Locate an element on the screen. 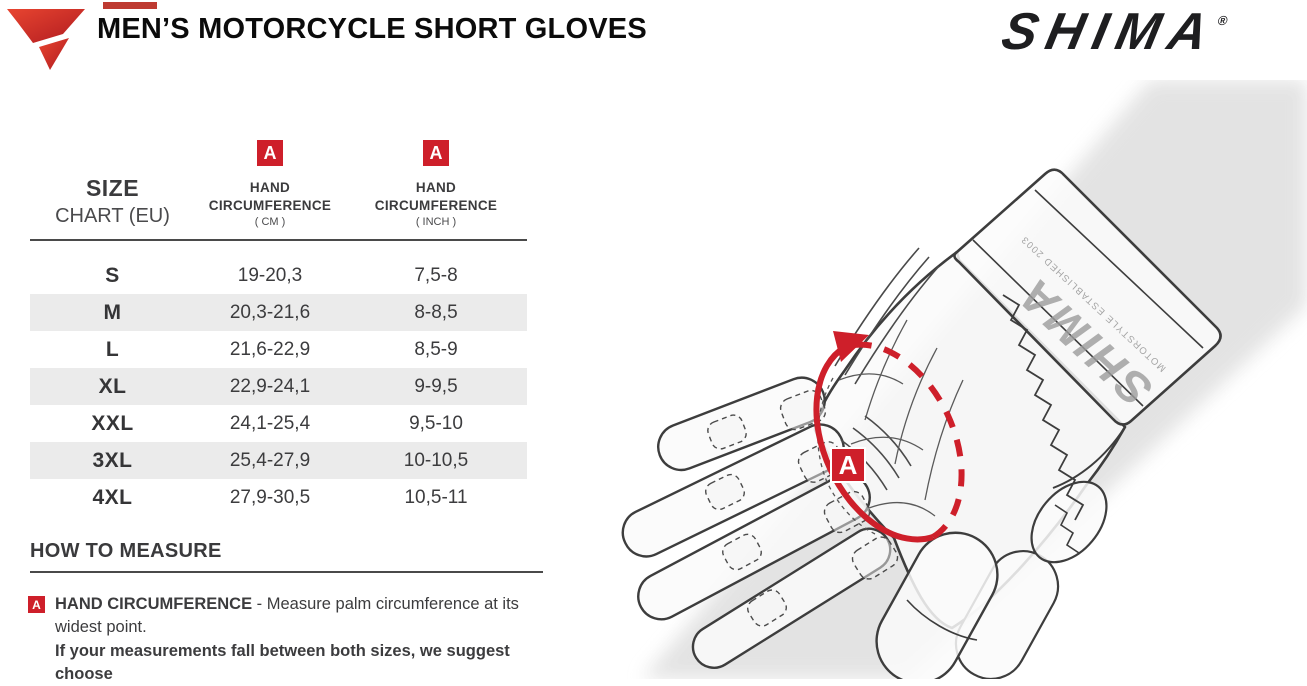  measure-ellipse-dashed is located at coordinates (904, 440).